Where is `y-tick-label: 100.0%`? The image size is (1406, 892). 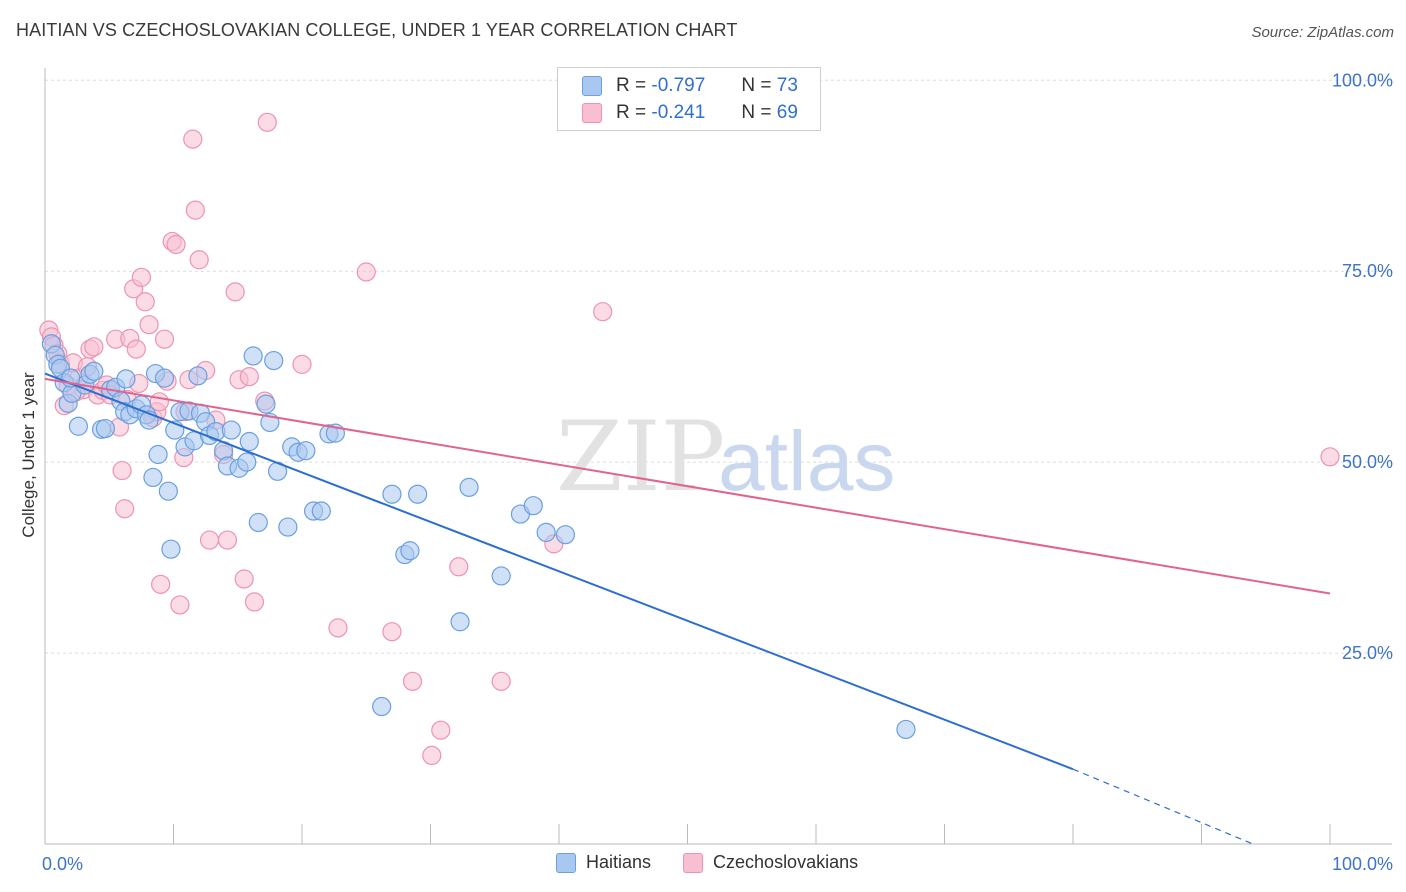
y-tick-label: 100.0% is located at coordinates (1362, 80).